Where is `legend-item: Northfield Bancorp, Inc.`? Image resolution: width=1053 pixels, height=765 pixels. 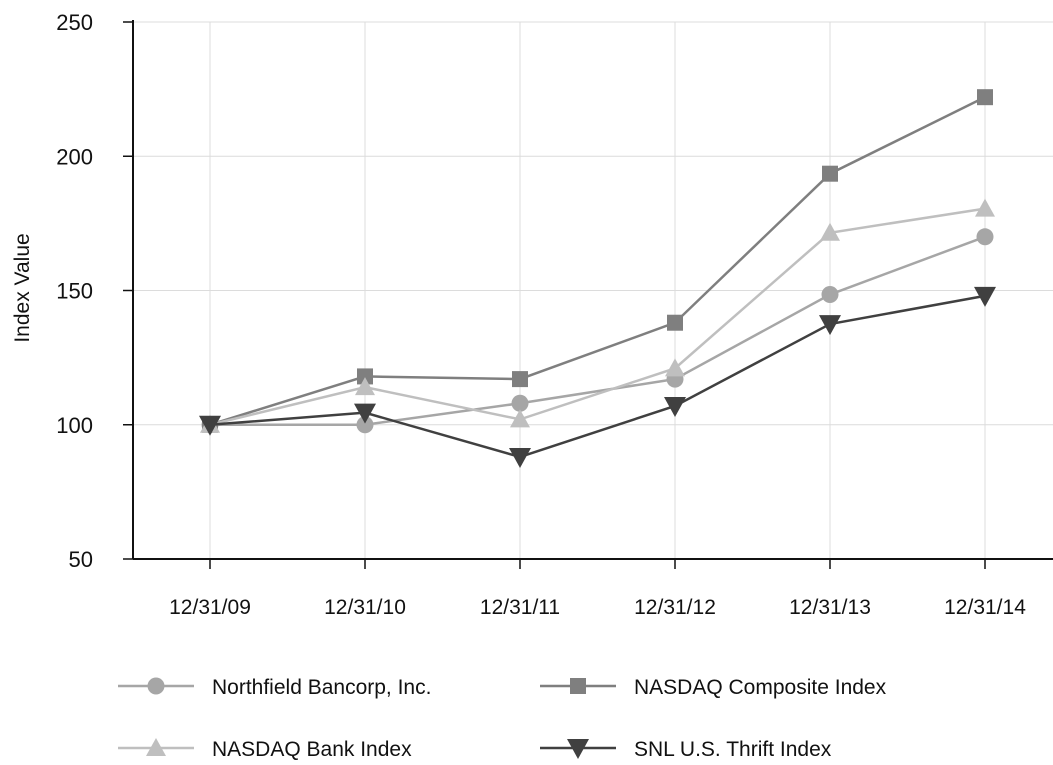 legend-item: Northfield Bancorp, Inc. is located at coordinates (274, 687).